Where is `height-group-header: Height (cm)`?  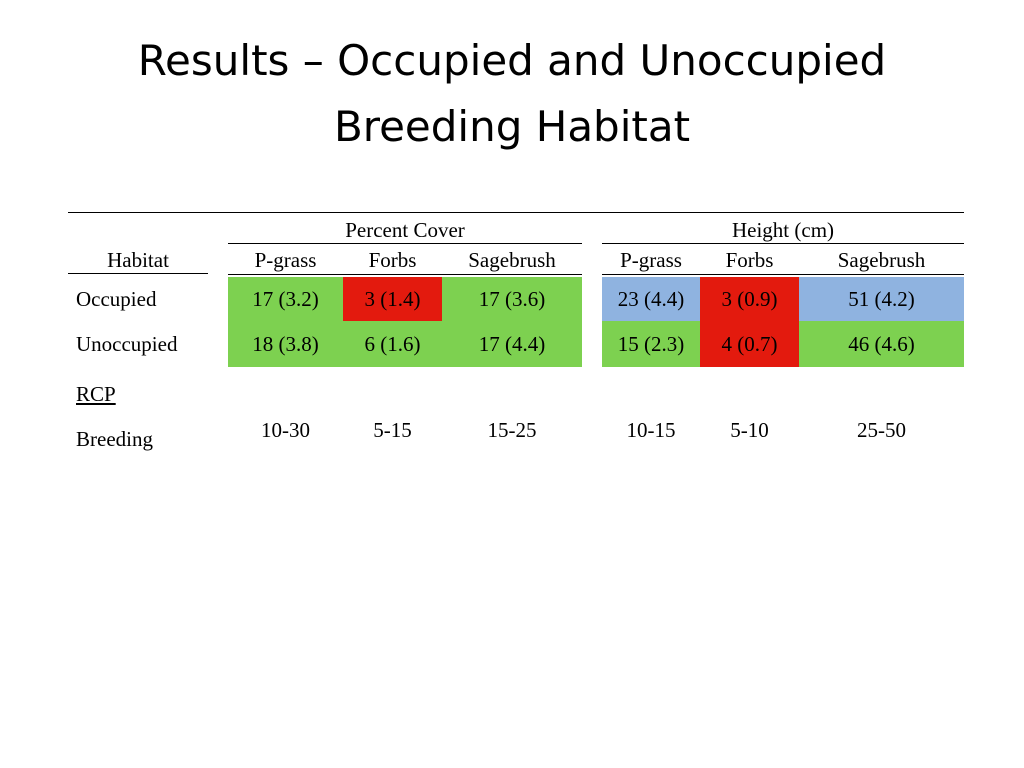
height-group-header: Height (cm) is located at coordinates (783, 229).